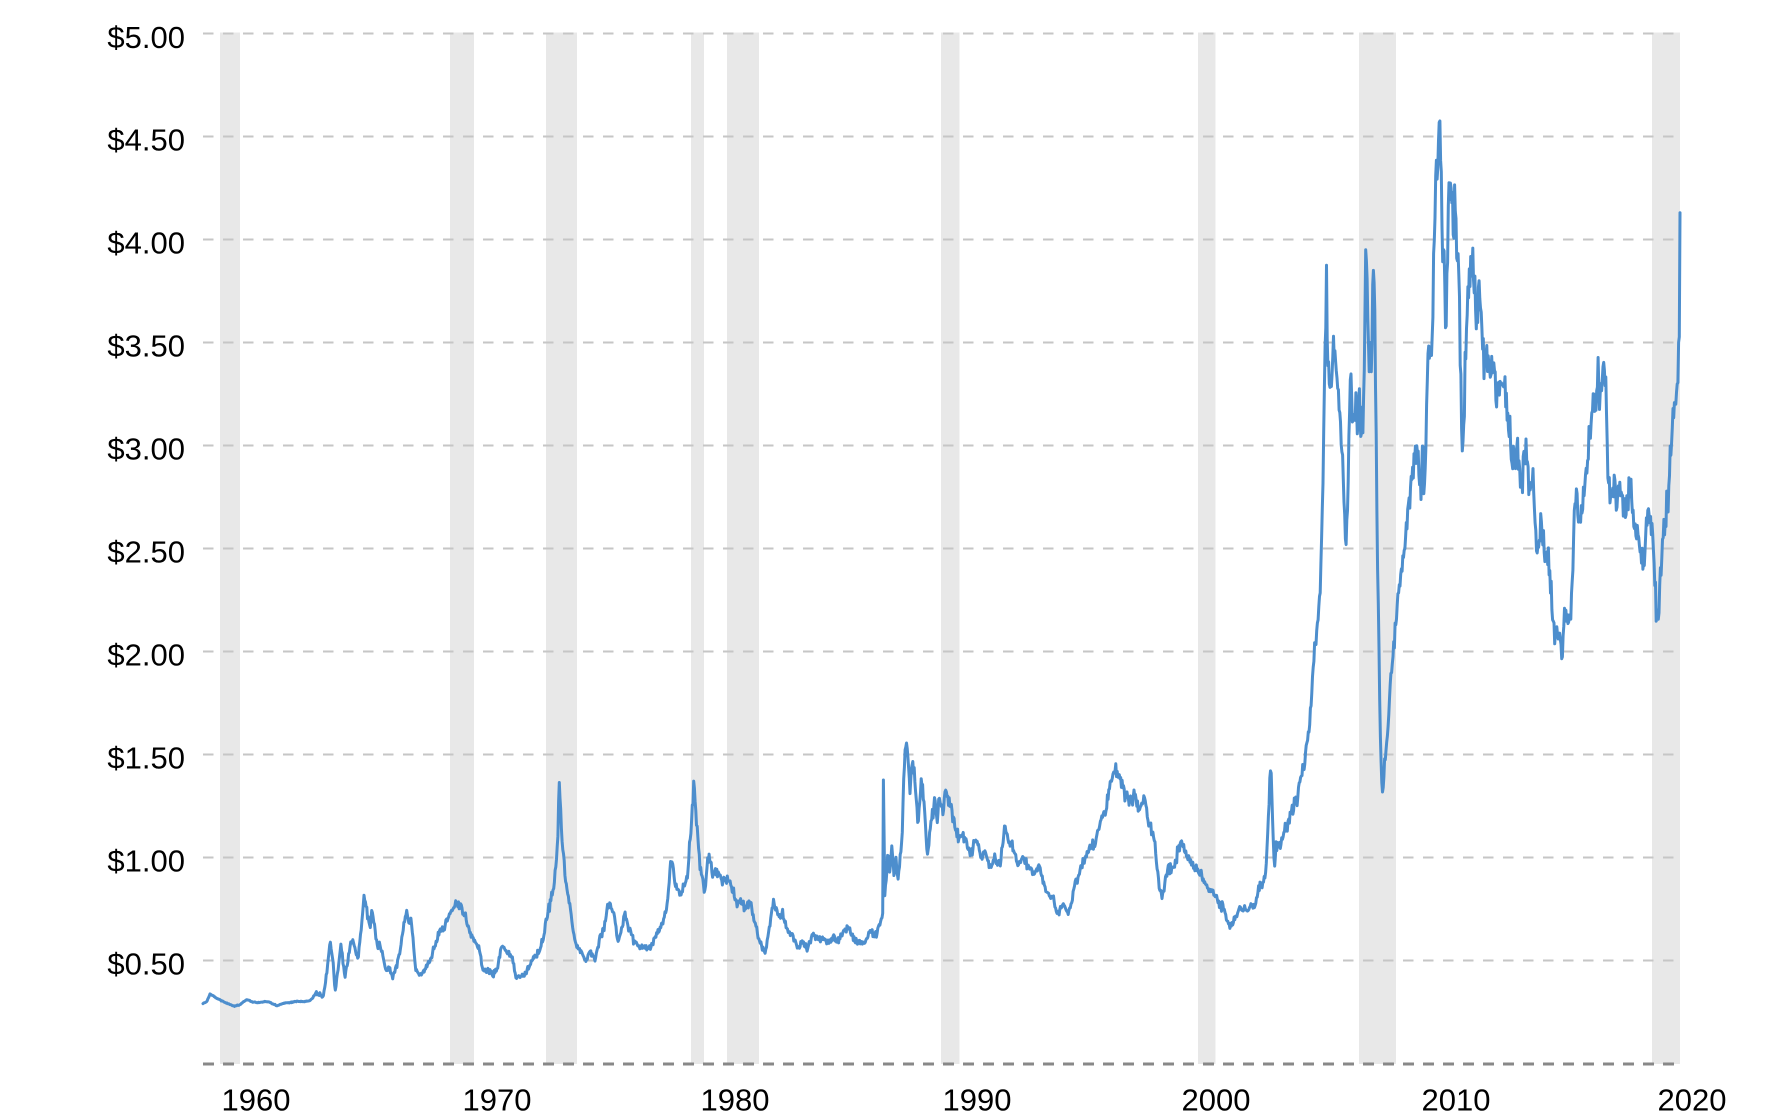 This screenshot has height=1120, width=1776. Describe the element at coordinates (146, 861) in the screenshot. I see `svg-text: $1.00` at that location.